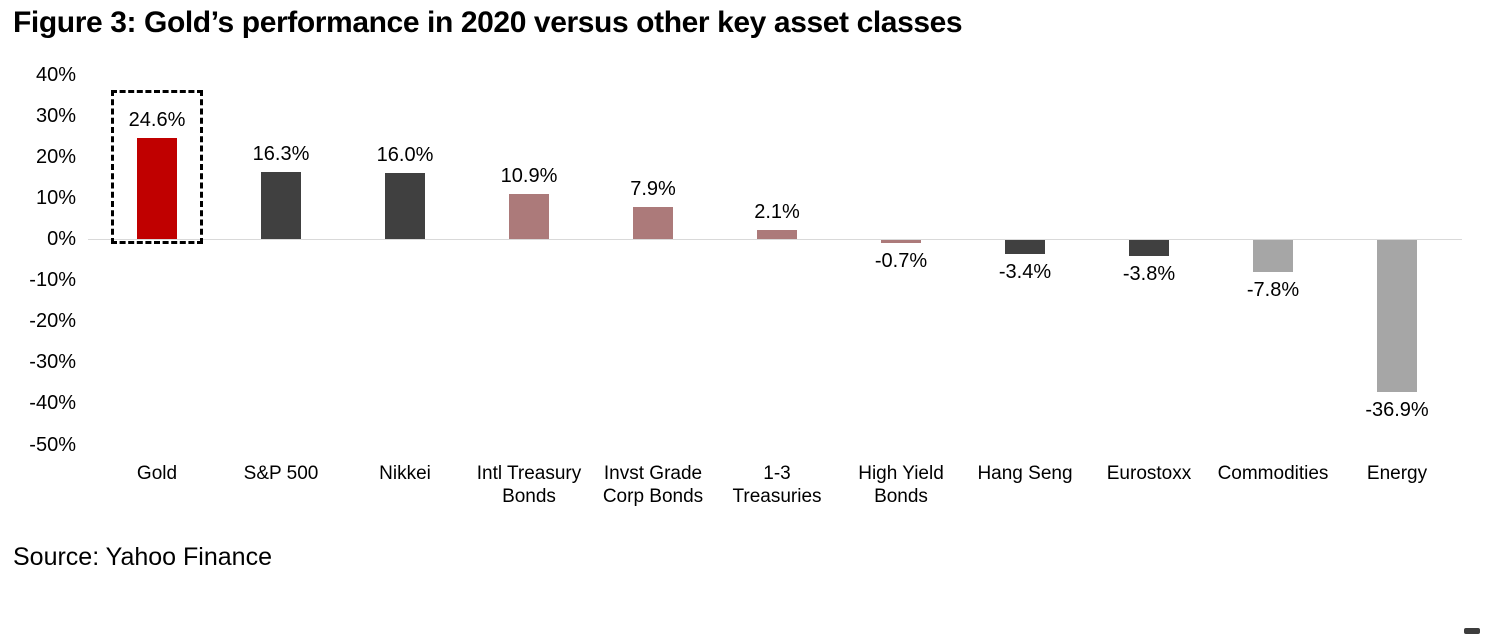 The width and height of the screenshot is (1486, 634). I want to click on category-label-eurostoxx: Eurostoxx, so click(1149, 473).